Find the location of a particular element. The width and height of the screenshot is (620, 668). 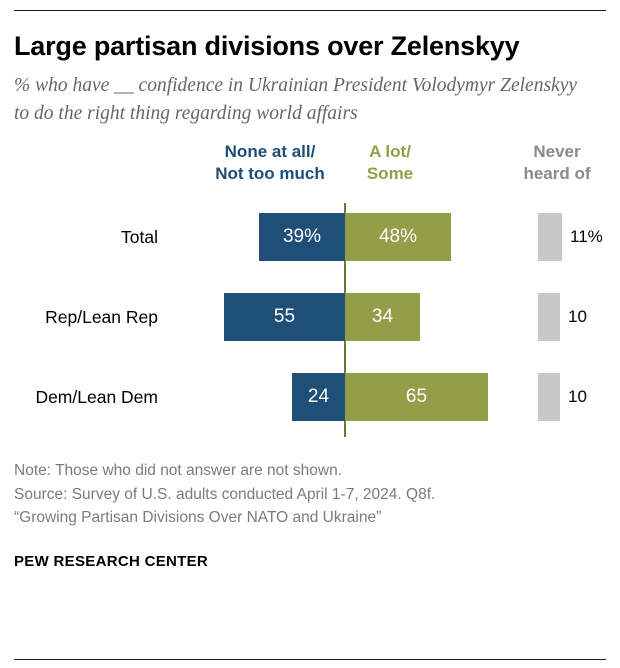

row-label: Total is located at coordinates (139, 237).